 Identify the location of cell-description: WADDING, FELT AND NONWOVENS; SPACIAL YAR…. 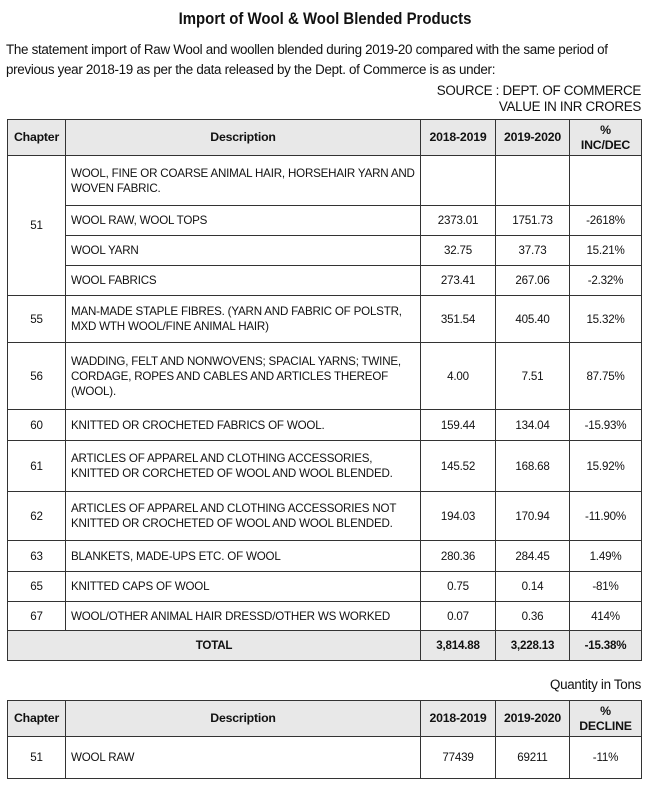
(243, 376).